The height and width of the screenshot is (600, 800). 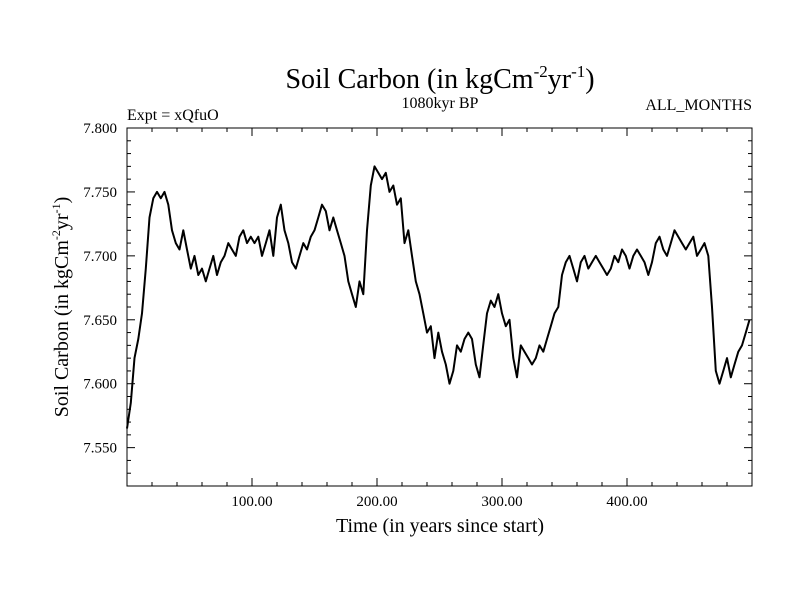 I want to click on subtitle-right: ALL_MONTHS, so click(x=698, y=105).